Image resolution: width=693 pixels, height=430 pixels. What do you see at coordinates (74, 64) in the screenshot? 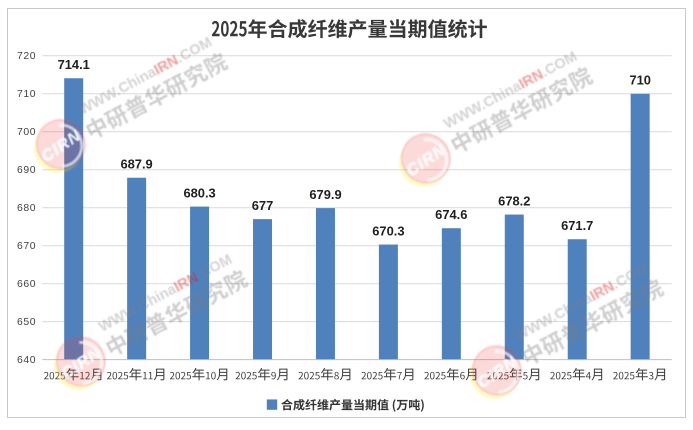
I see `svg-text: 714.1` at bounding box center [74, 64].